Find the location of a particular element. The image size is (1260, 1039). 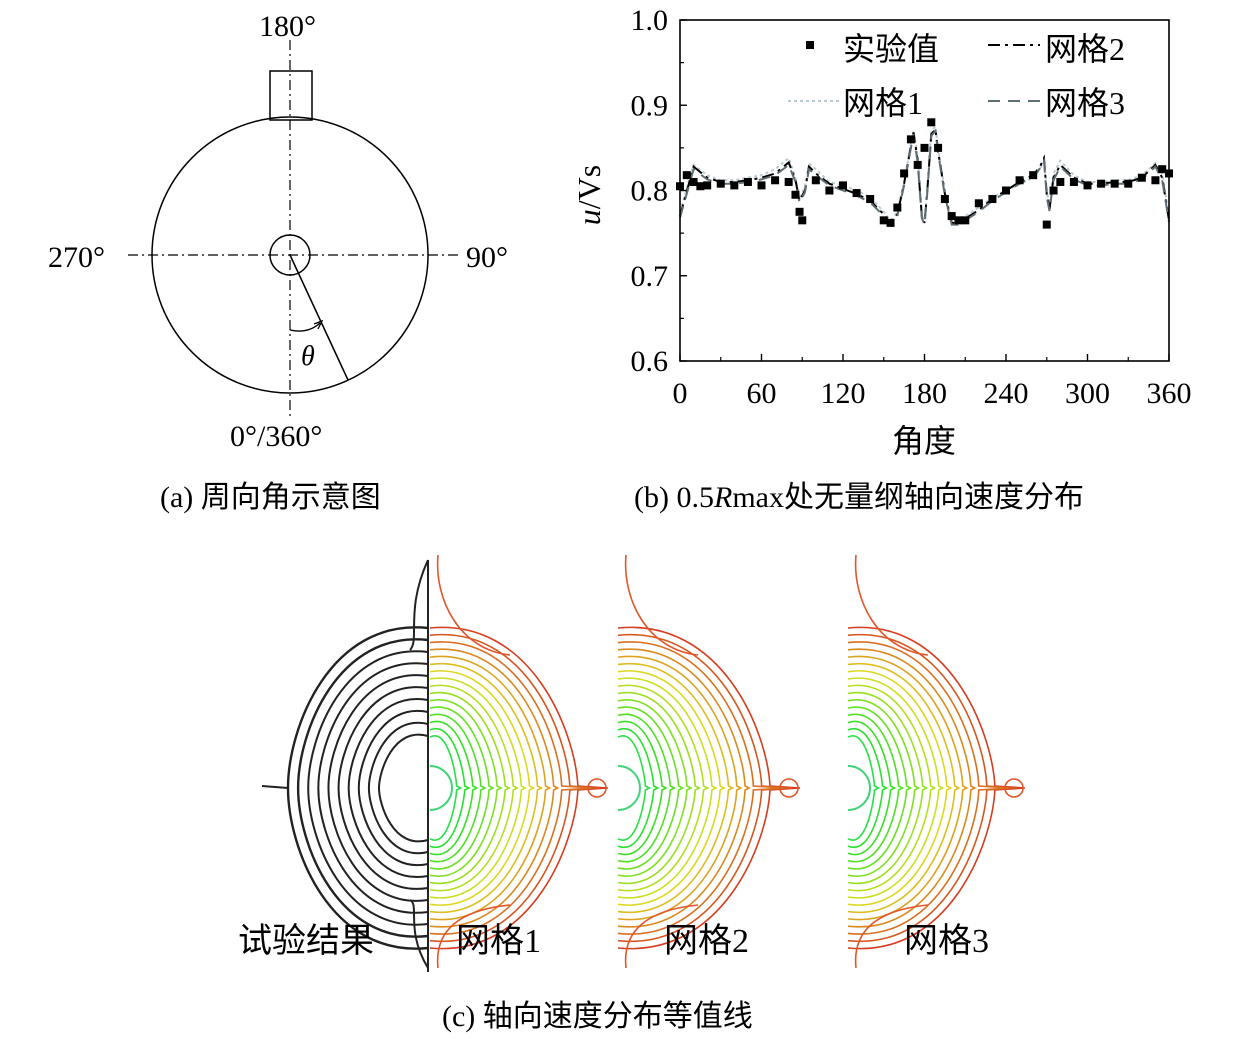

contour-plot-grid2 is located at coordinates (709, 761).